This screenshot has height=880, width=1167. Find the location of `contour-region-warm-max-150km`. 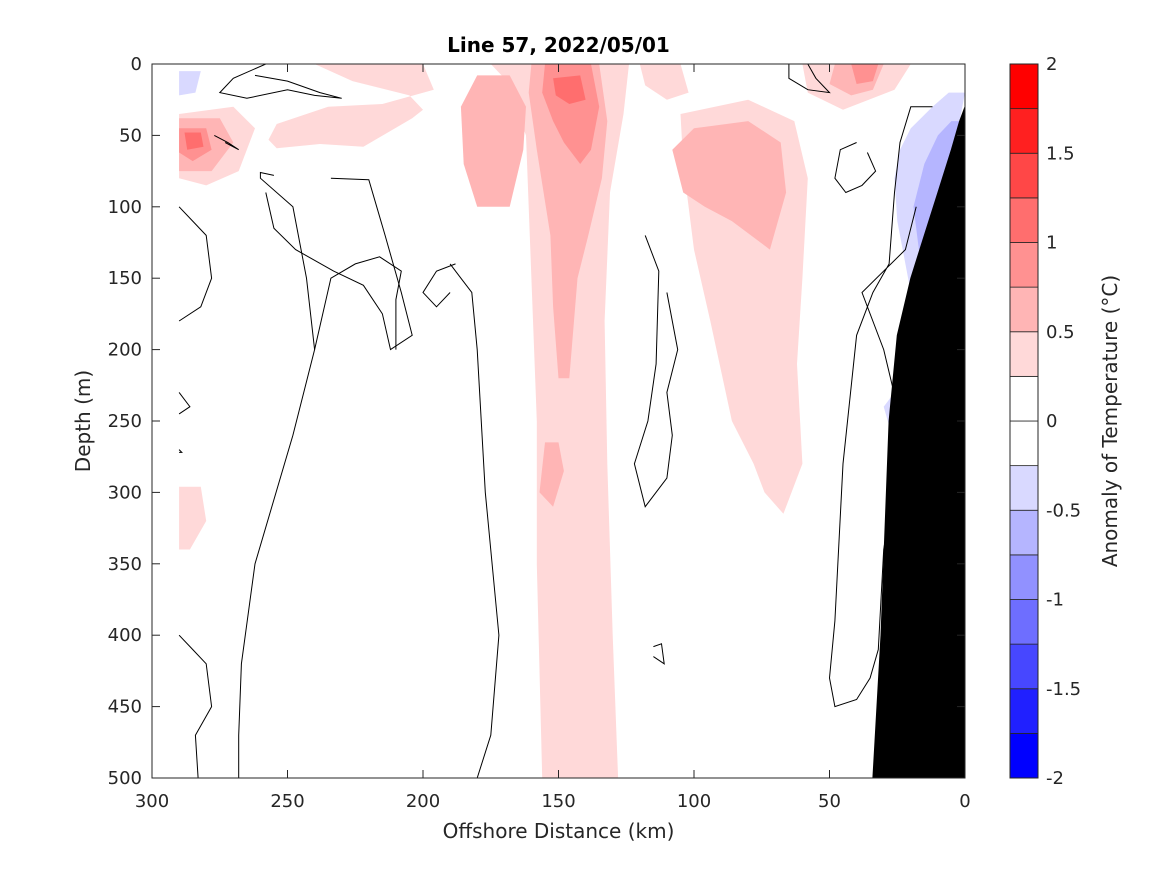

contour-region-warm-max-150km is located at coordinates (569, 89).